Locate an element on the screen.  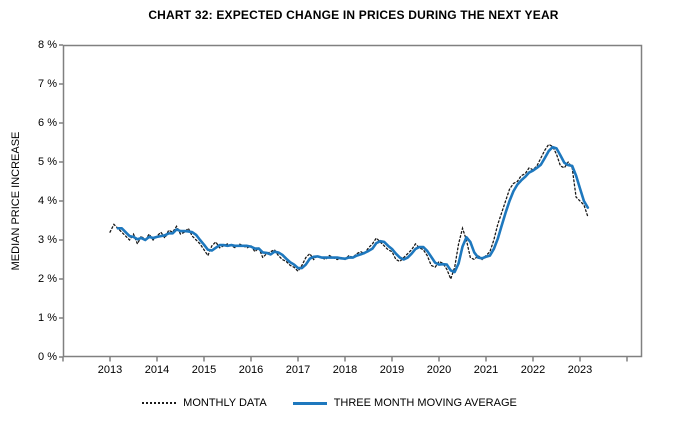
x-tick-label: 2023 is located at coordinates (580, 370).